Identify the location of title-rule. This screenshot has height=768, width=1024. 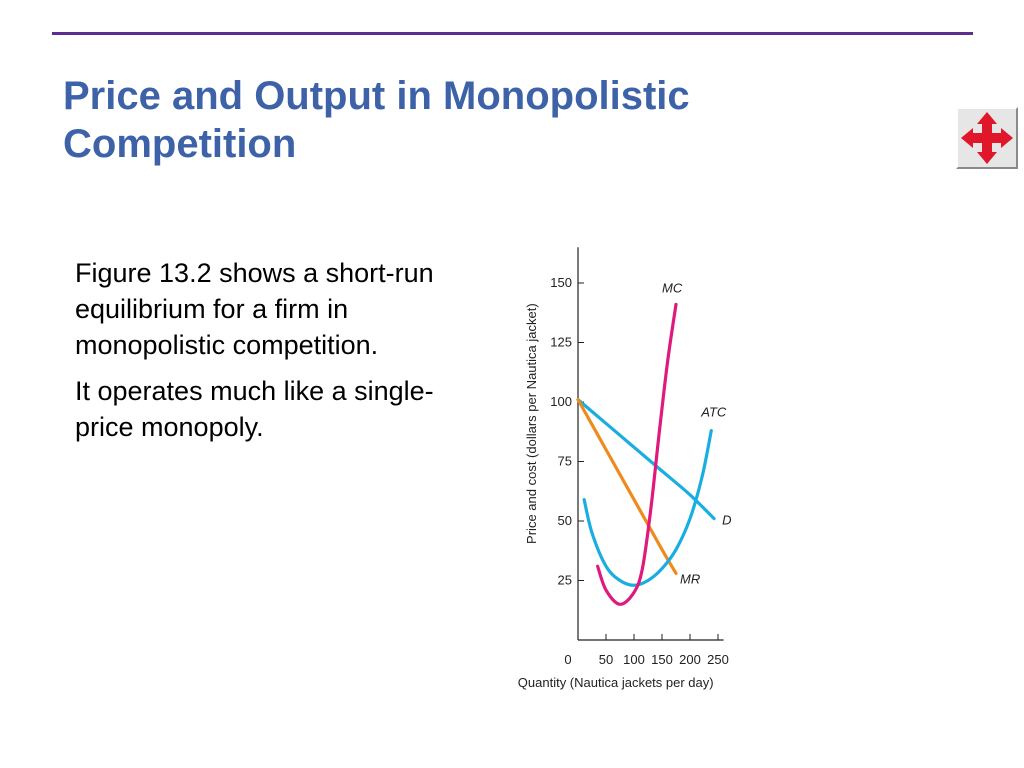
(512, 33).